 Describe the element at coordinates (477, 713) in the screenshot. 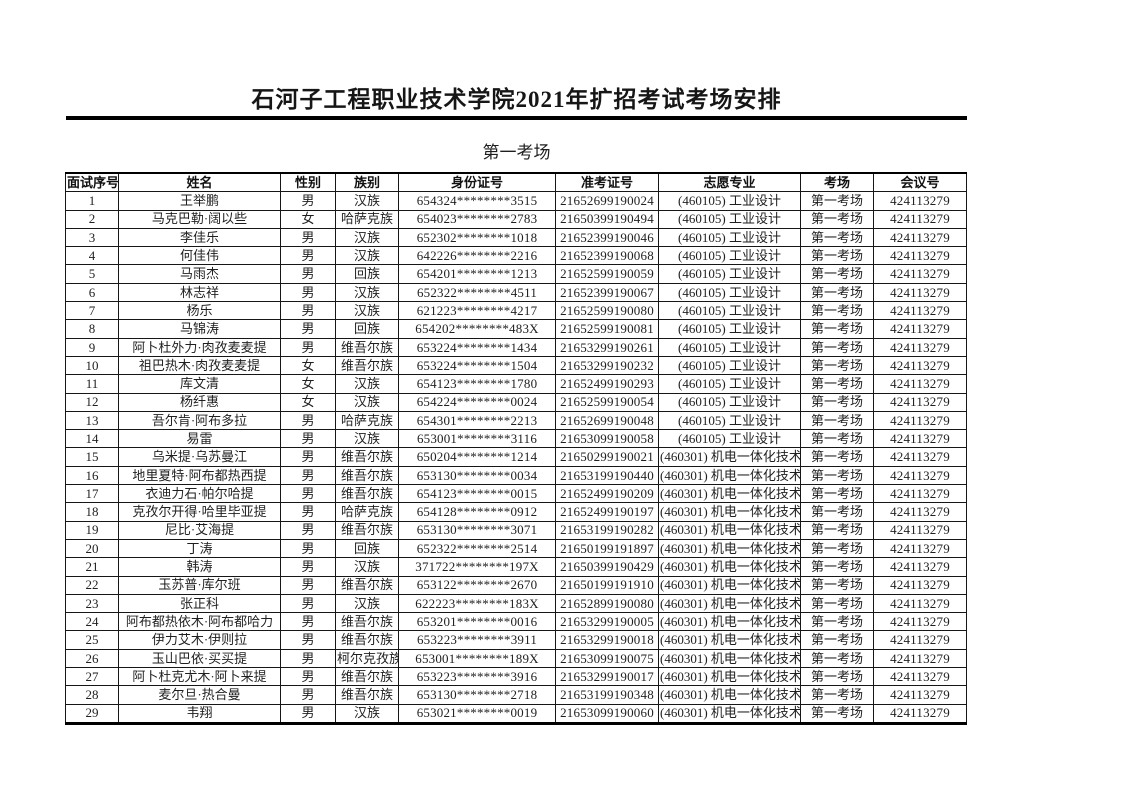

I see `cell-id-number: 653021********0019` at that location.